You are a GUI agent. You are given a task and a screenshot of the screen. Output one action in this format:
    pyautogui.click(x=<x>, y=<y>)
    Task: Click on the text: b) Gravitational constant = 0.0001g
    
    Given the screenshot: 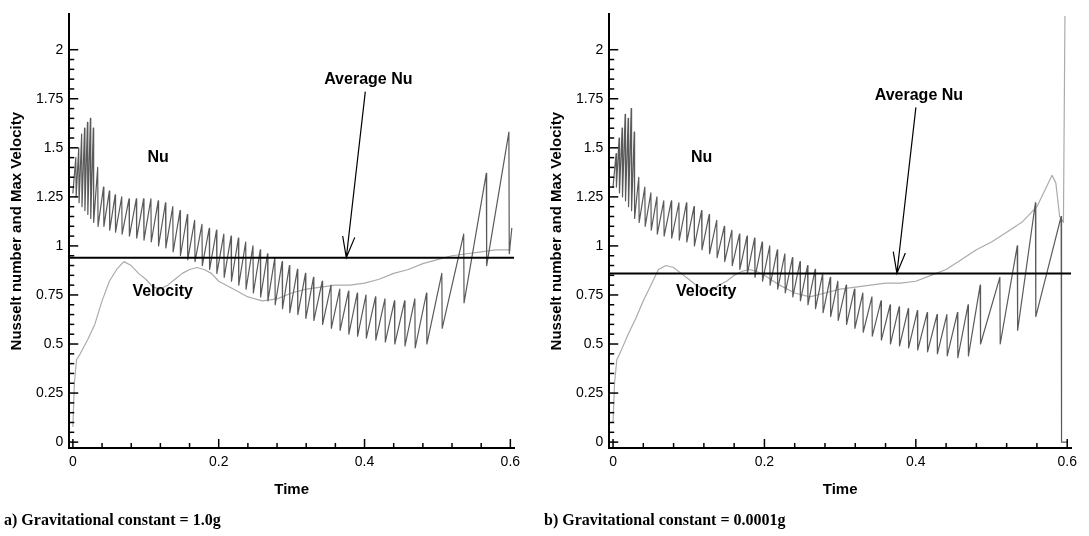 What is the action you would take?
    pyautogui.click(x=665, y=519)
    